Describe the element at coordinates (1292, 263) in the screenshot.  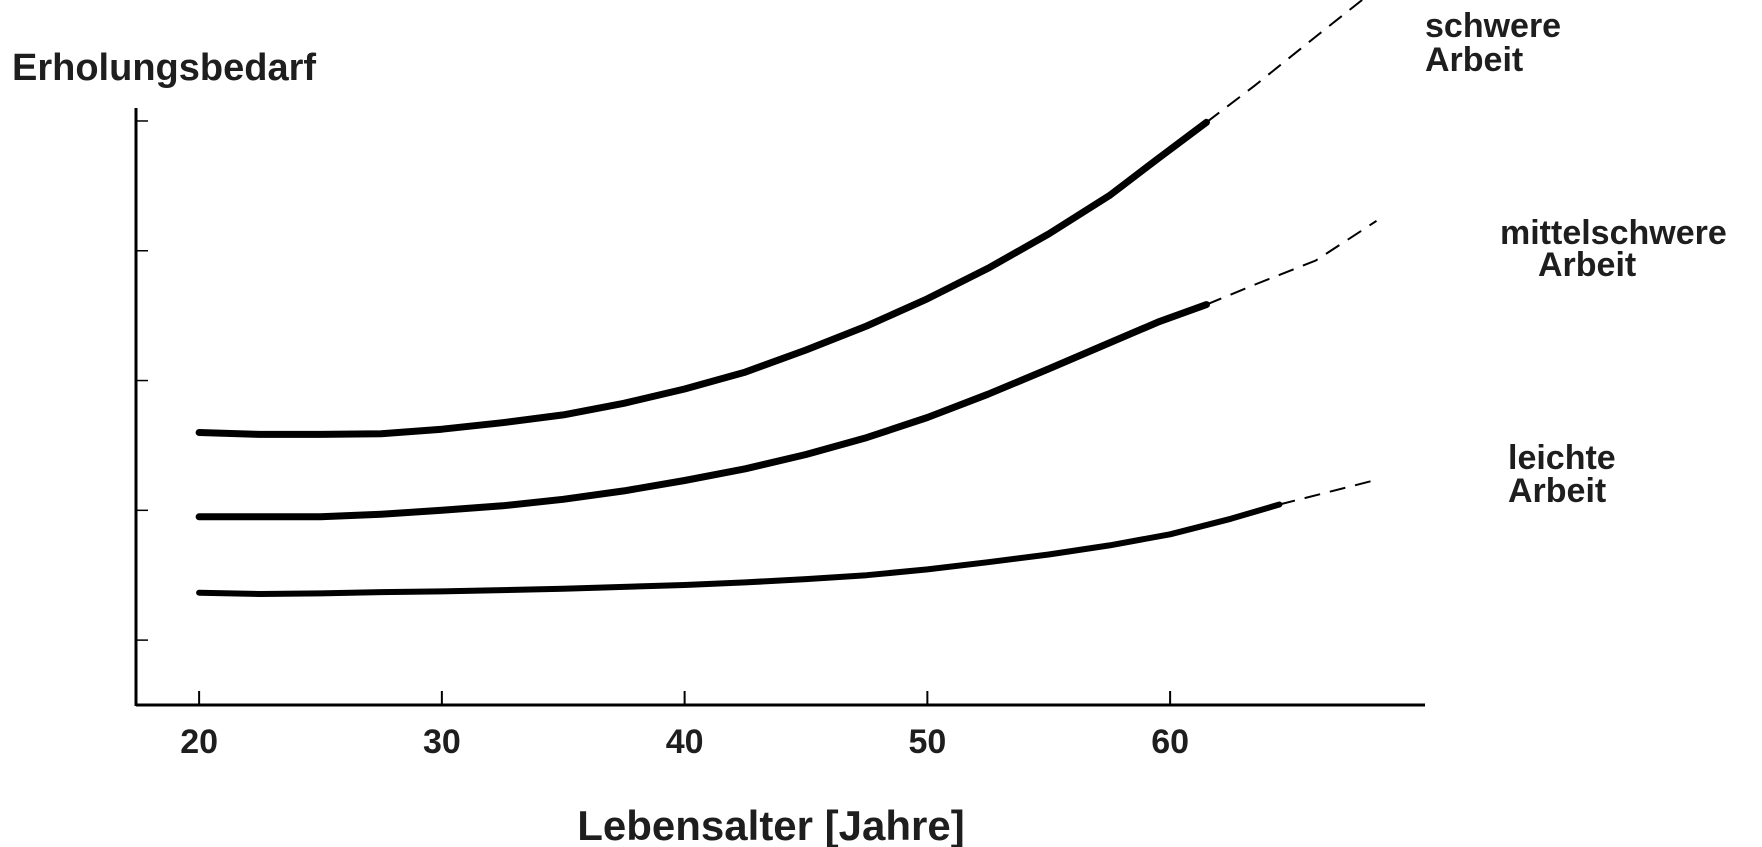
I see `series-projection-mittelschwere` at that location.